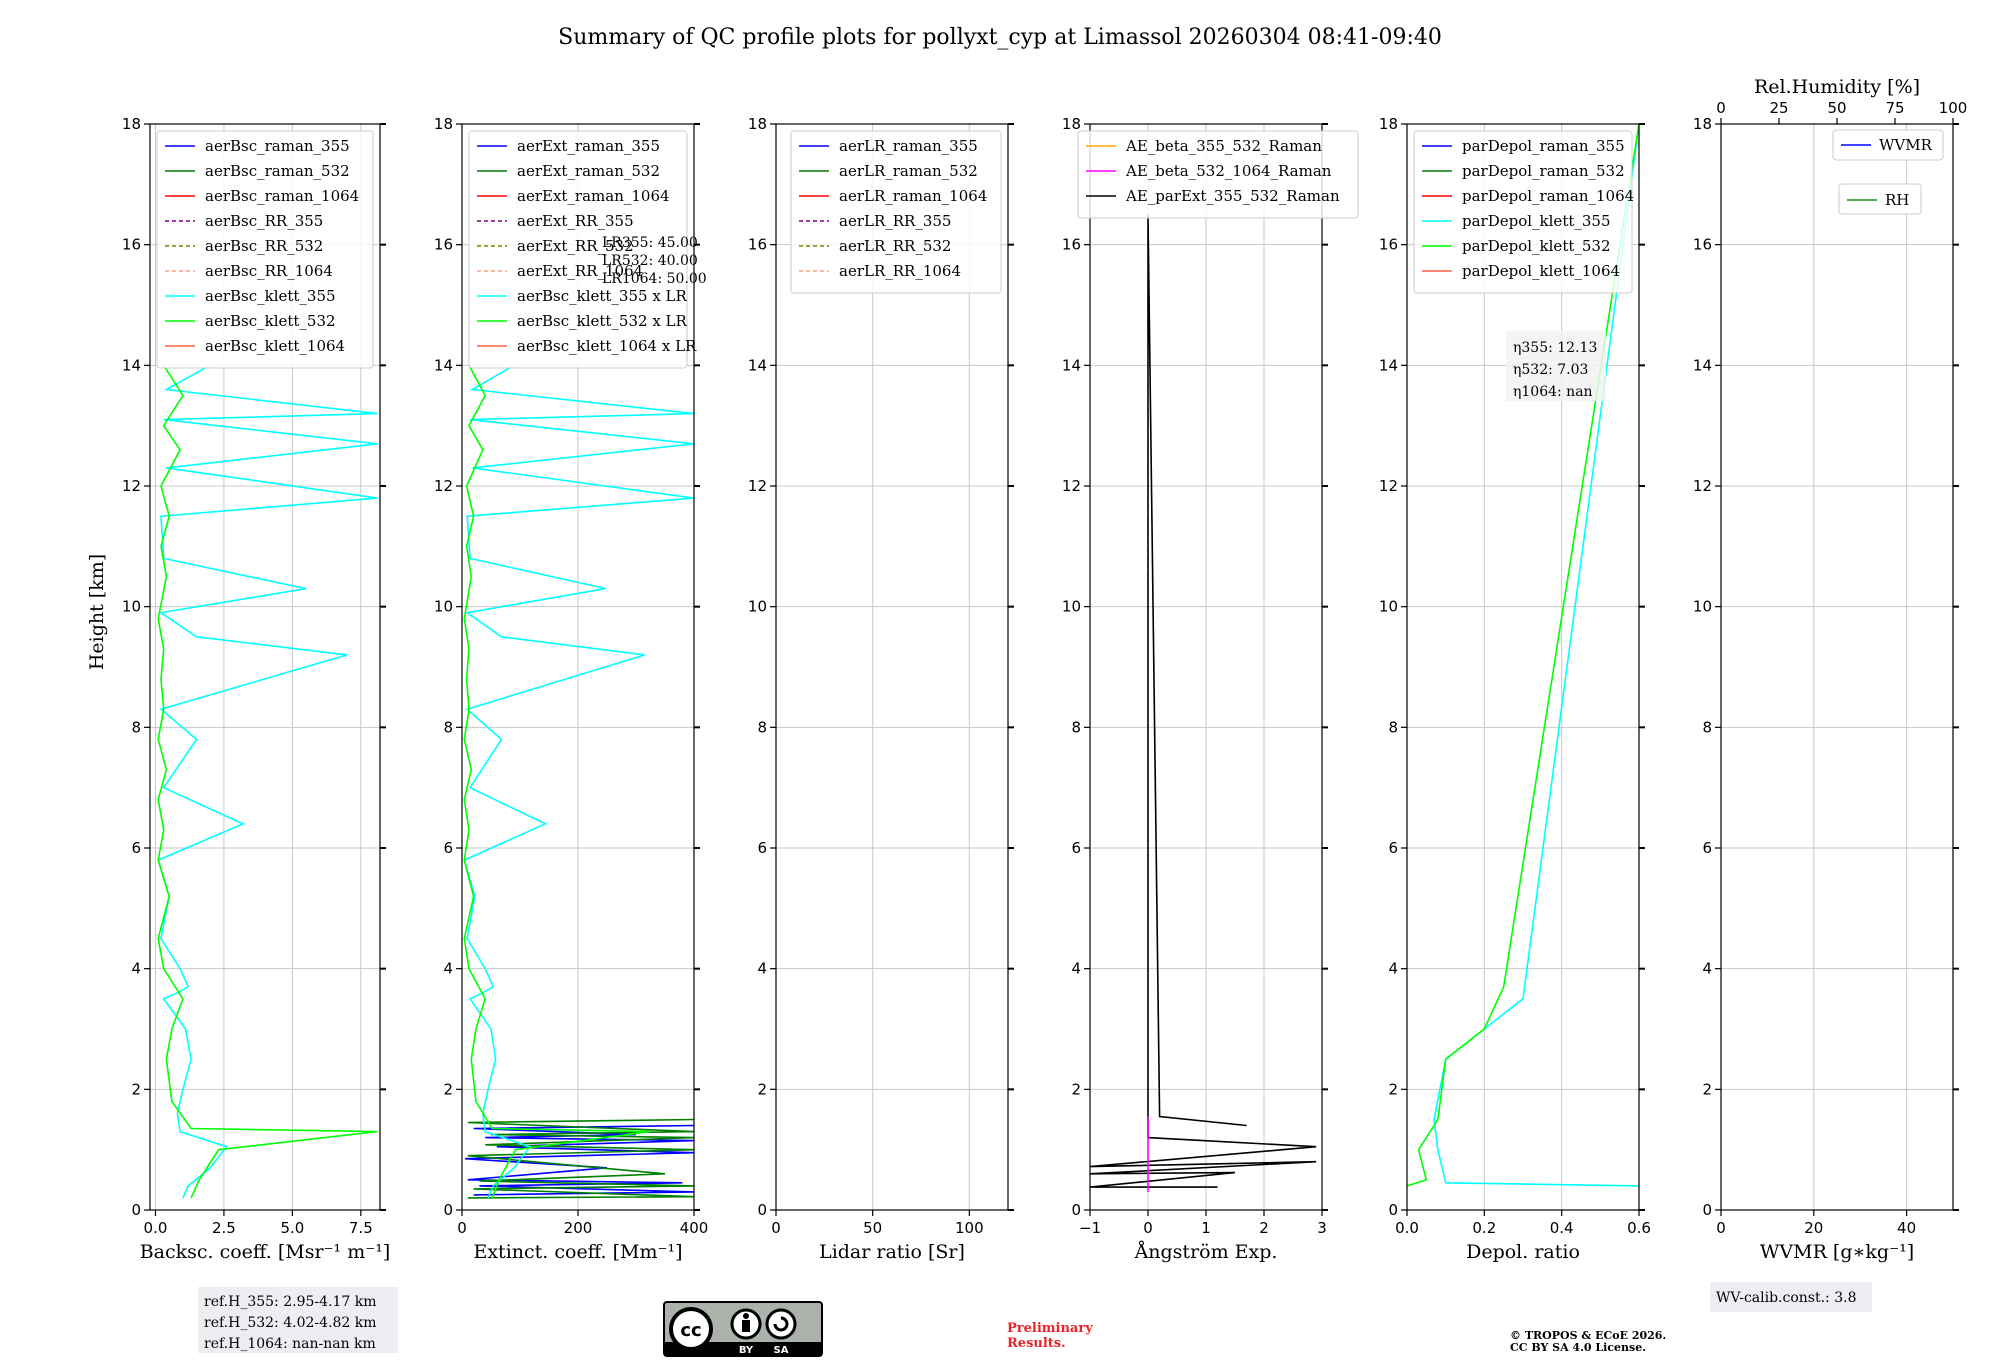 The height and width of the screenshot is (1360, 2000). What do you see at coordinates (1393, 1089) in the screenshot?
I see `y-tick-label: 2` at bounding box center [1393, 1089].